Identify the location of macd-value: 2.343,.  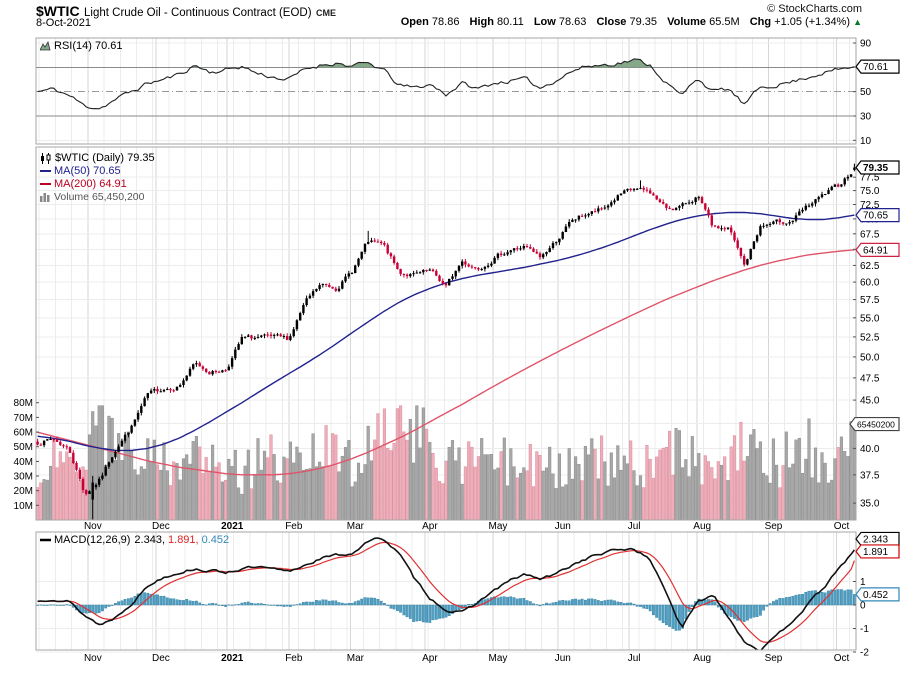
(150, 540).